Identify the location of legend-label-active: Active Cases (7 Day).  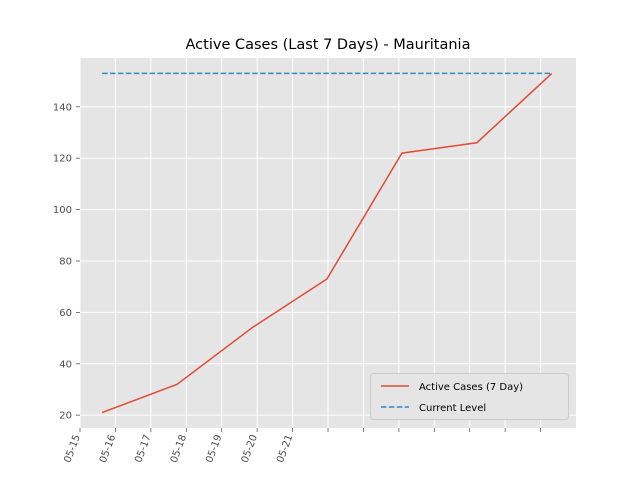
(471, 387).